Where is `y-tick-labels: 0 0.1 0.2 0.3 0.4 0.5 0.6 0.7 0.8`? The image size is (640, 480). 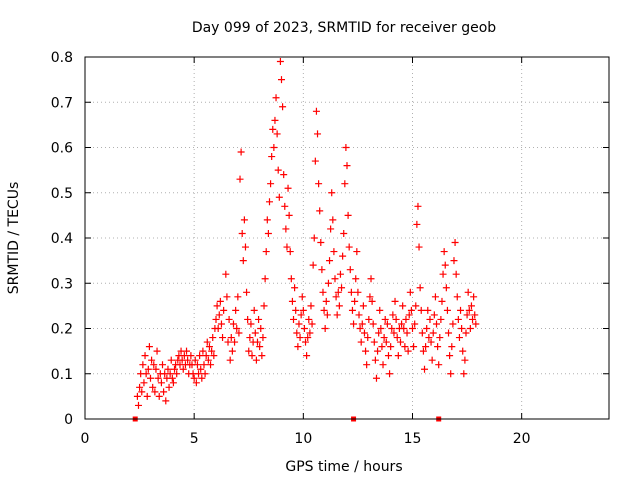
y-tick-labels: 0 0.1 0.2 0.3 0.4 0.5 0.6 0.7 0.8 is located at coordinates (62, 239).